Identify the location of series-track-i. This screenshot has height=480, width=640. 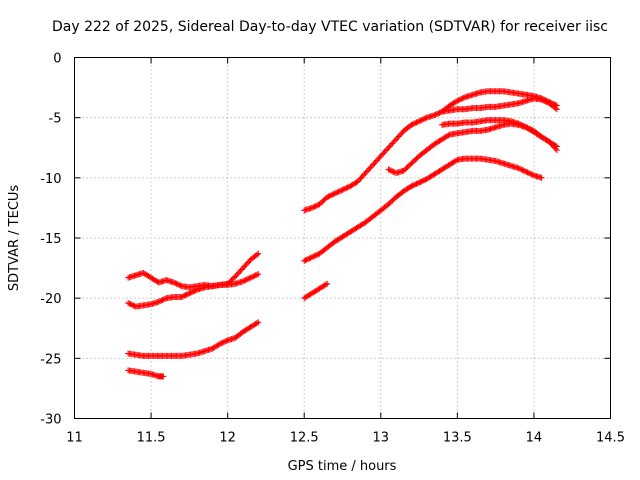
(499, 105).